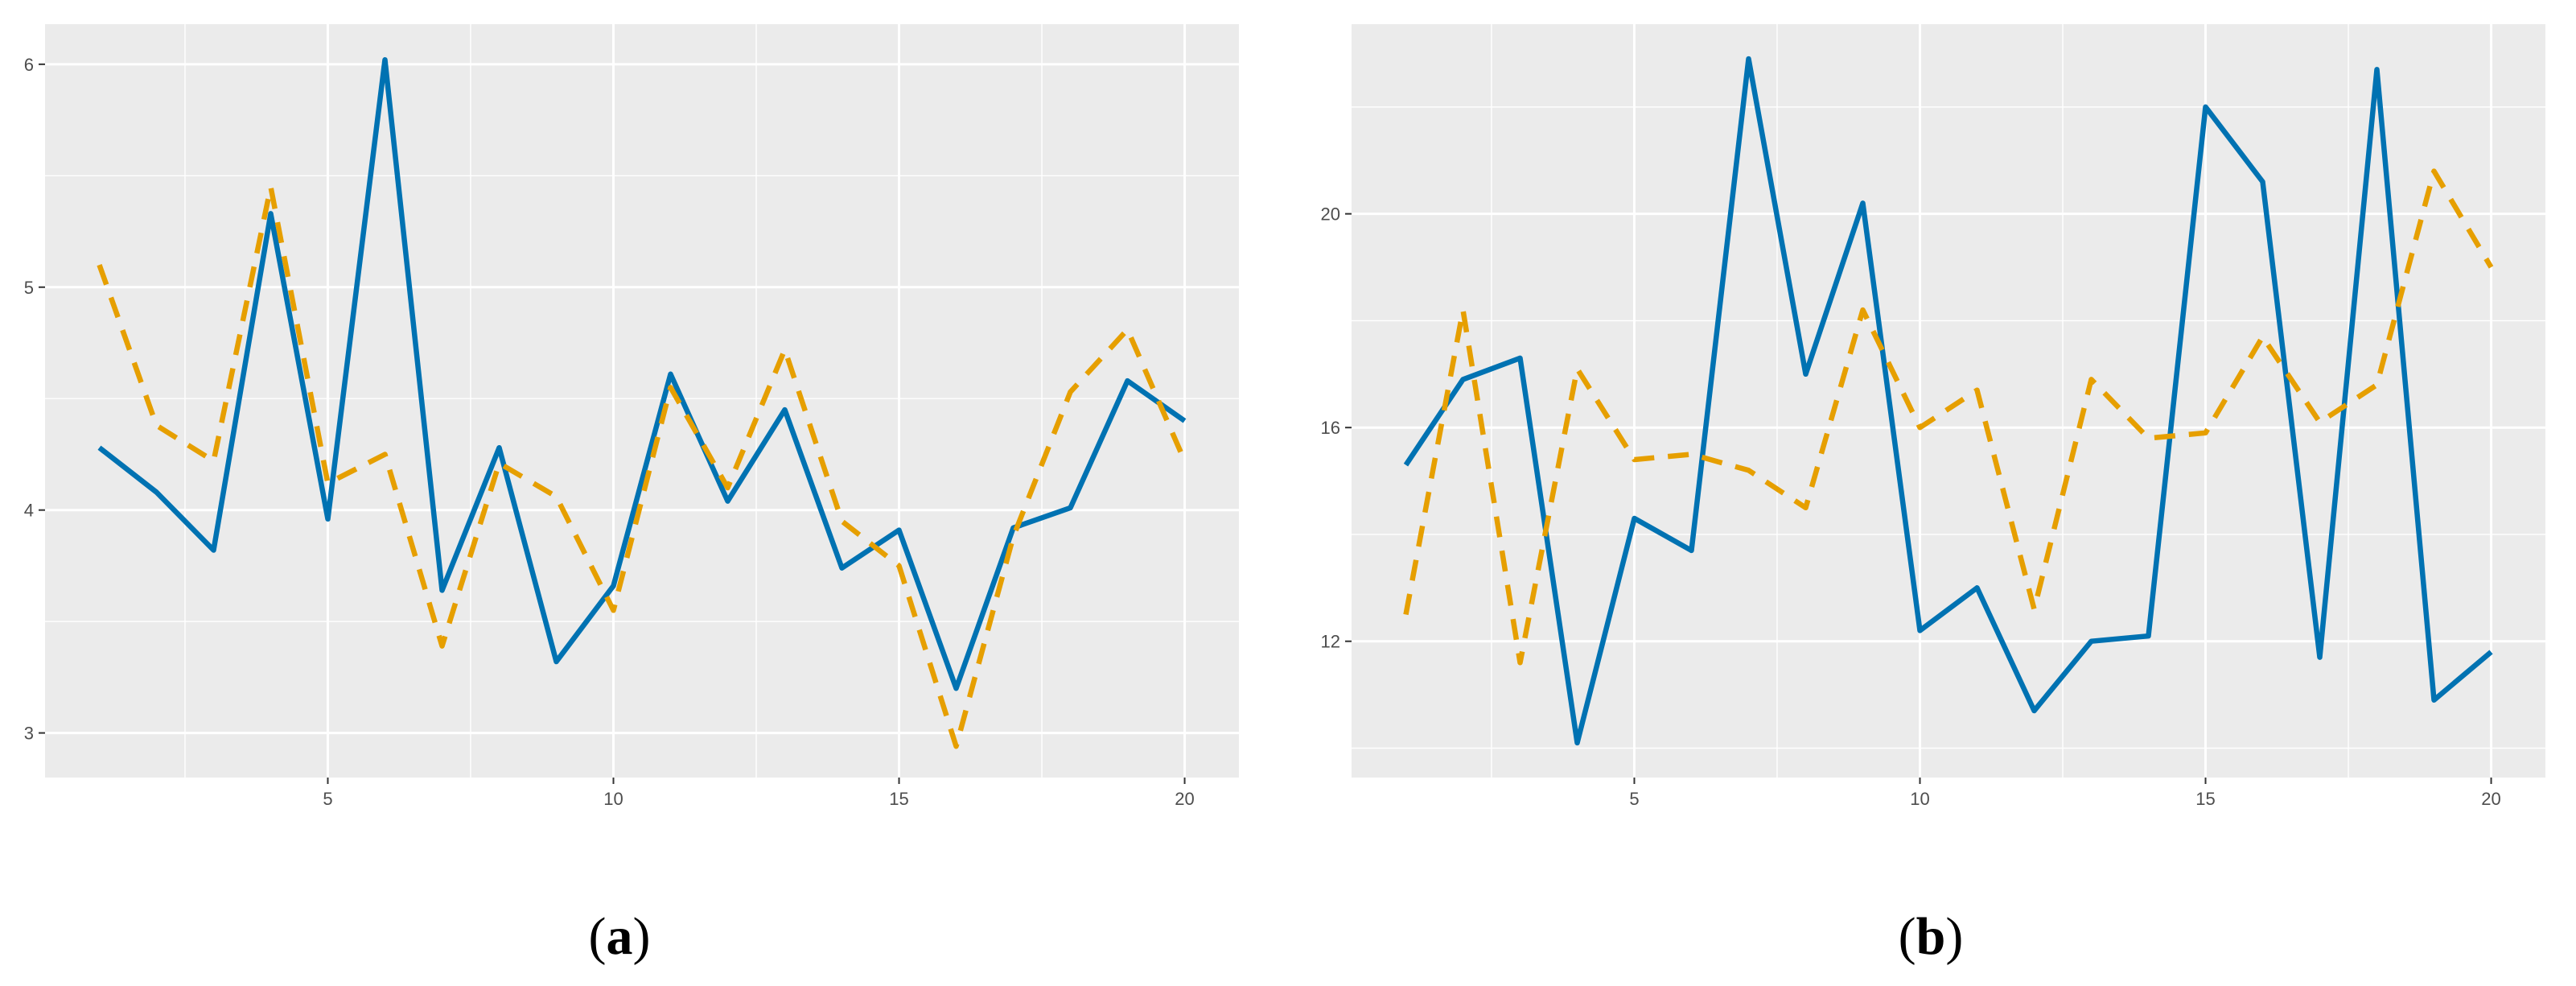  I want to click on caption-b-letter: b, so click(1931, 937).